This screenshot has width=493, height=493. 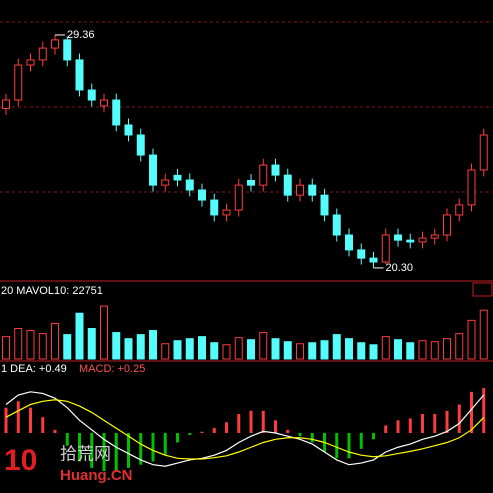 What do you see at coordinates (96, 475) in the screenshot?
I see `watermark-site: Huang.CN` at bounding box center [96, 475].